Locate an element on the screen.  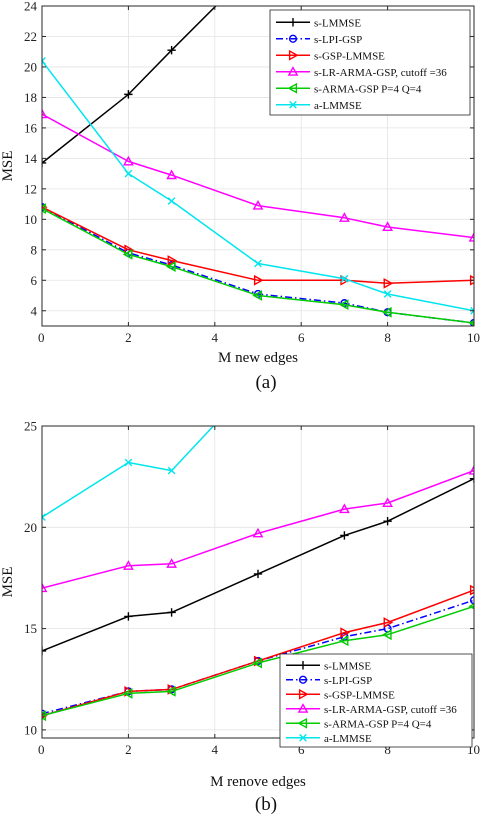
y-tick-label: 12 is located at coordinates (30, 188).